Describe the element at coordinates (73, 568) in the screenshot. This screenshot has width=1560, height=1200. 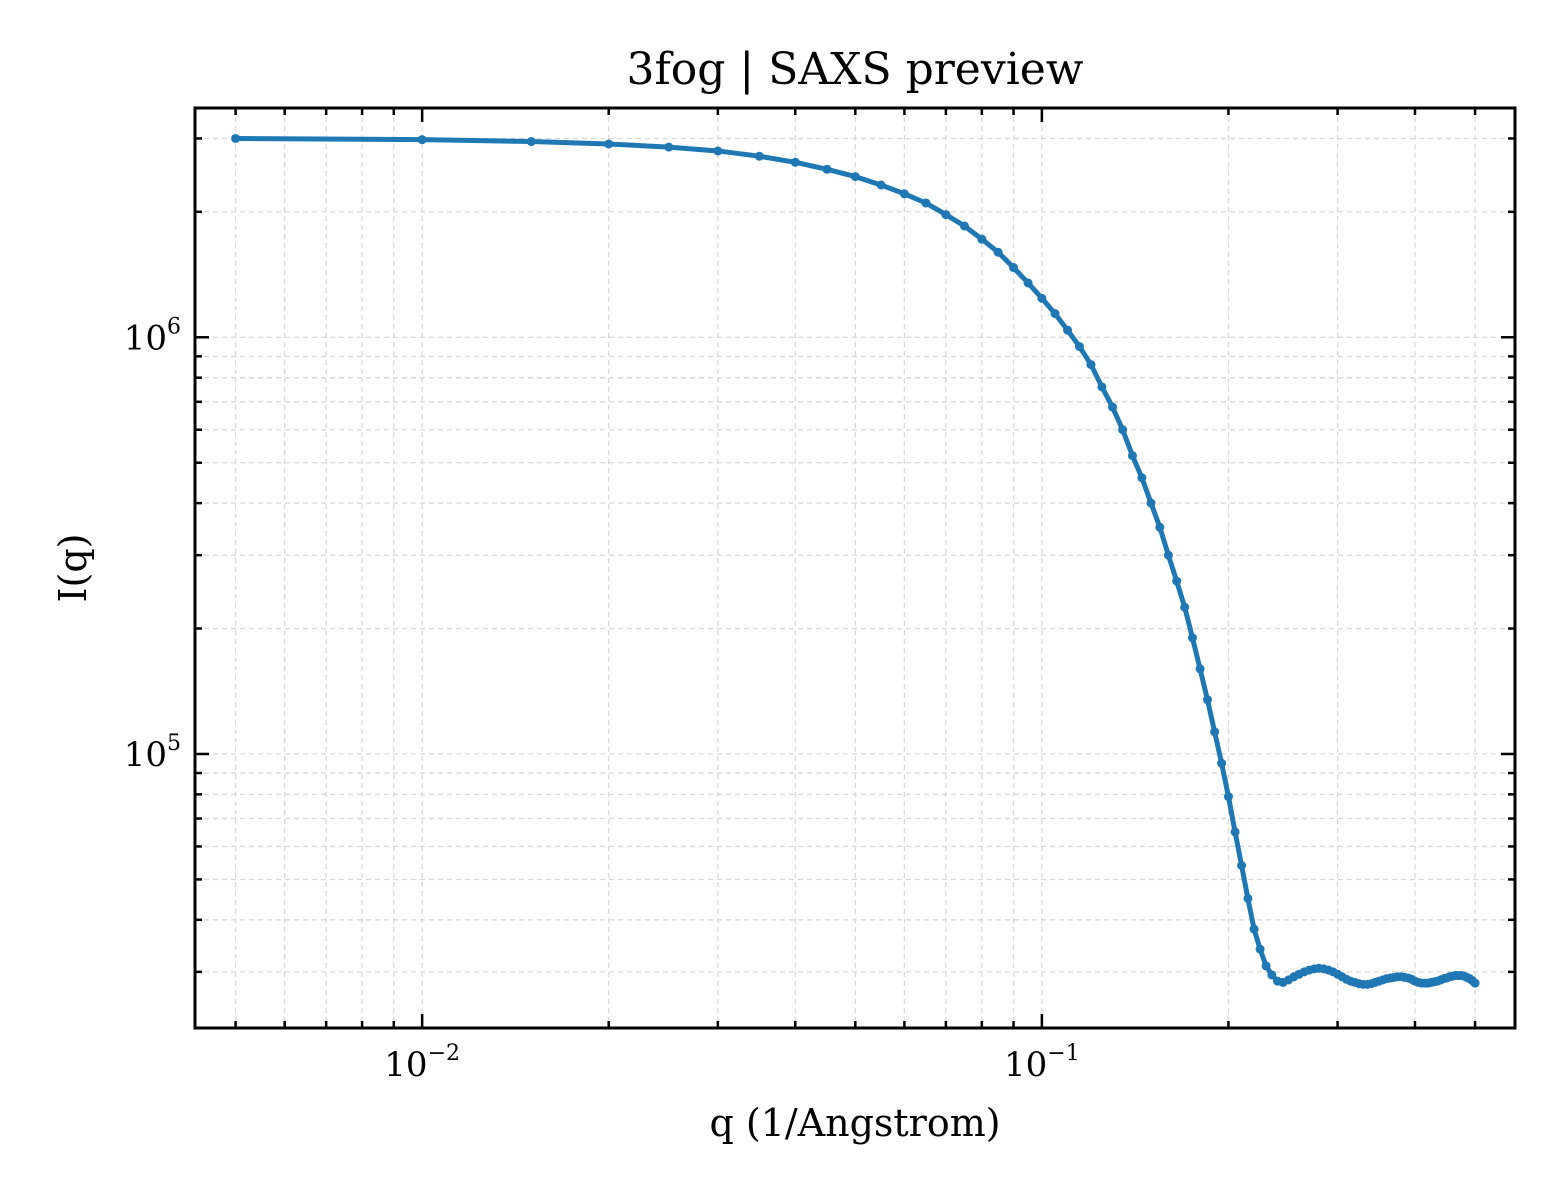
I see `y-axis-label: I(q)` at that location.